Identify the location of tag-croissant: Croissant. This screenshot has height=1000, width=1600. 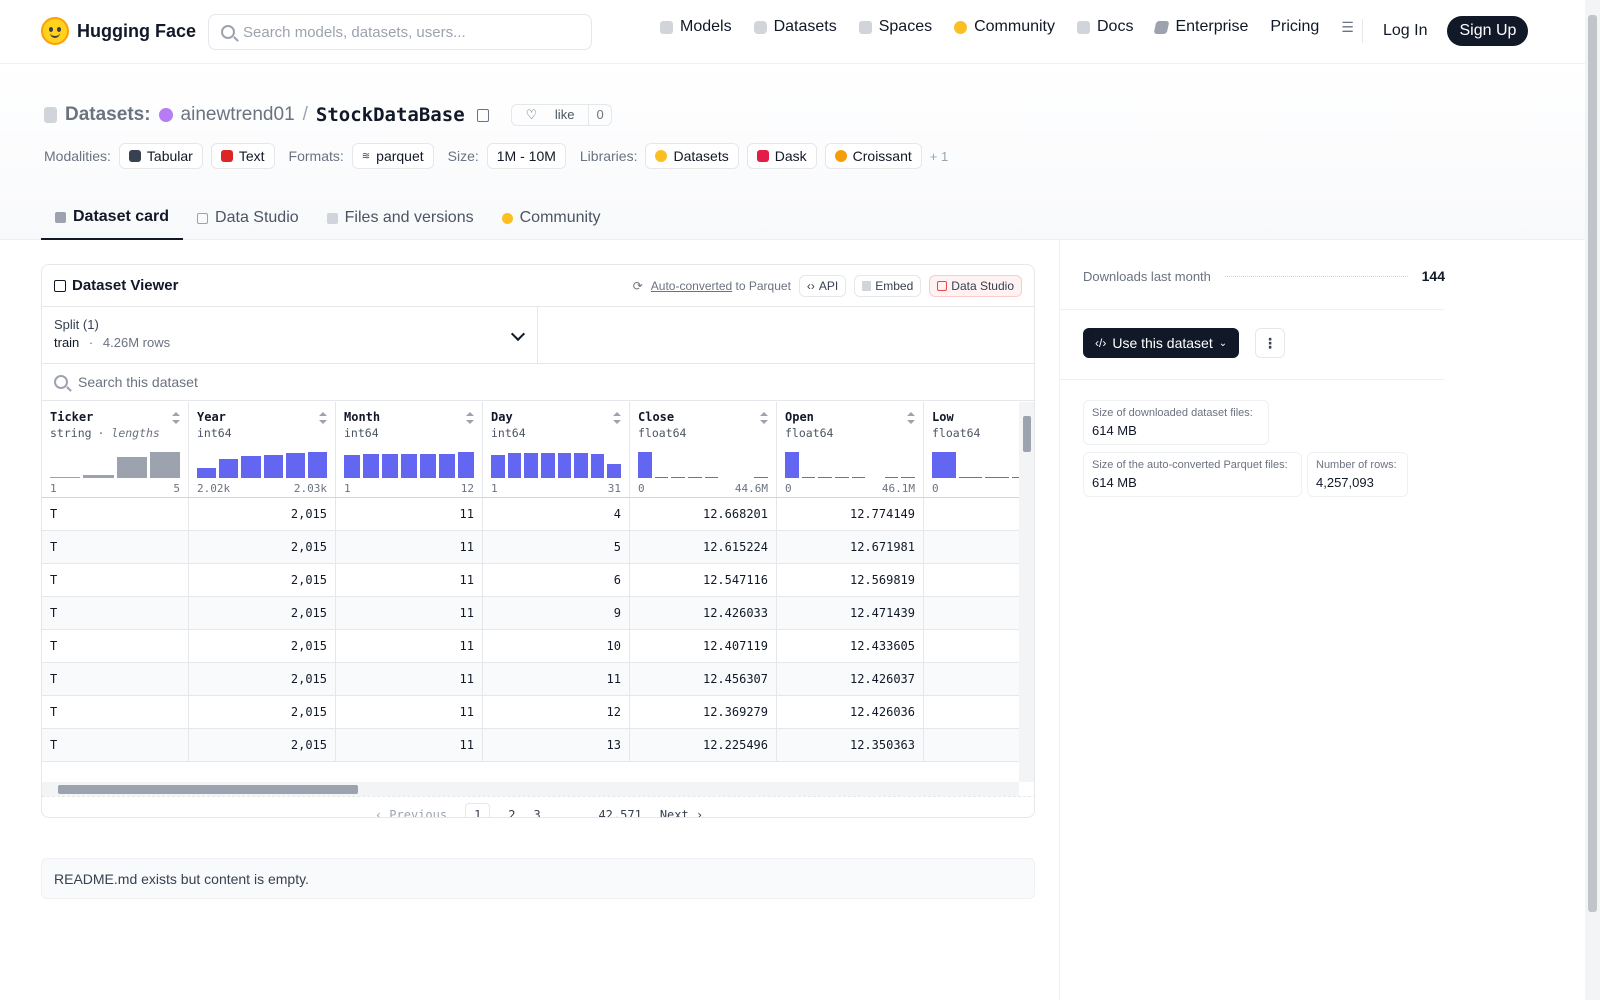
(873, 156).